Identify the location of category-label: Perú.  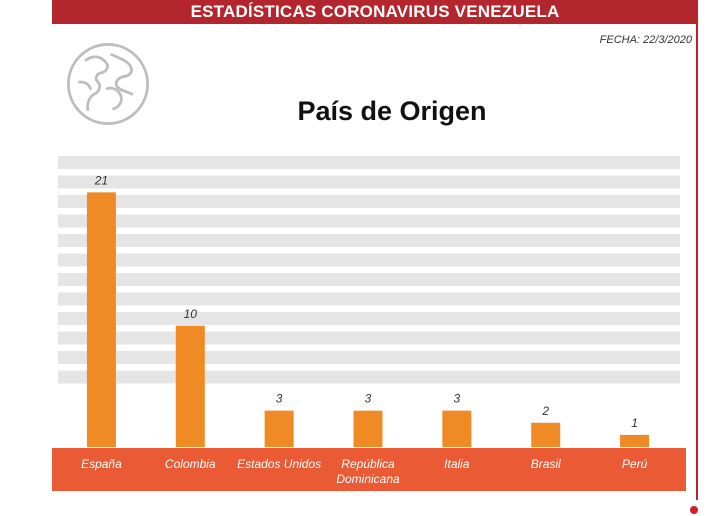
(635, 464).